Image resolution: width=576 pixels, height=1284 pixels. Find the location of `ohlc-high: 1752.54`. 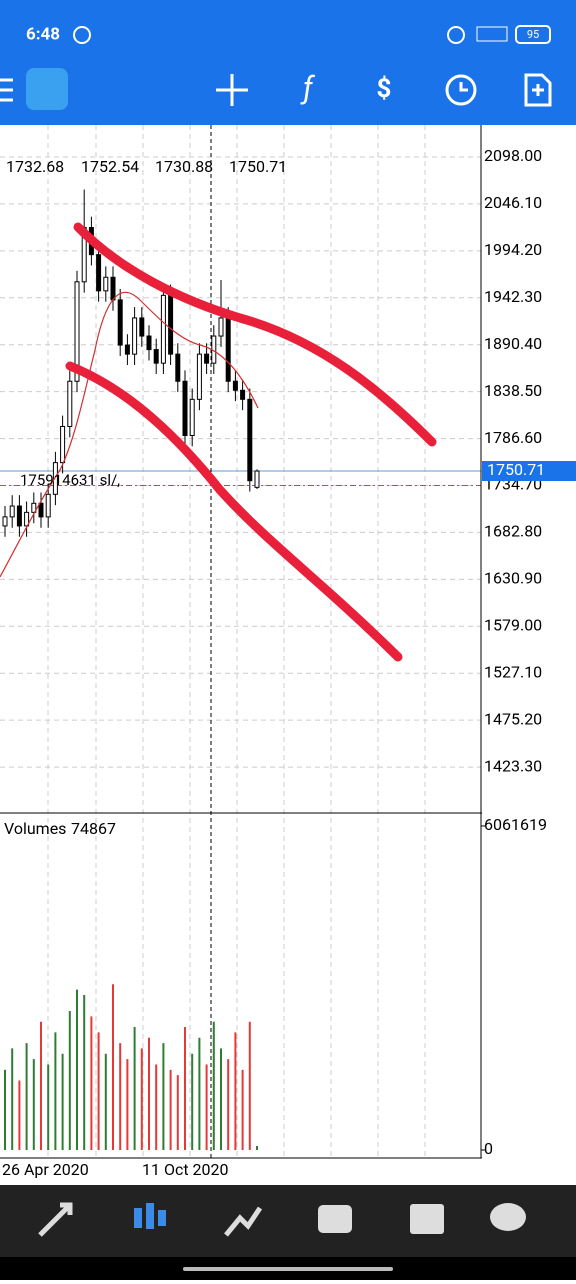

ohlc-high: 1752.54 is located at coordinates (110, 166).